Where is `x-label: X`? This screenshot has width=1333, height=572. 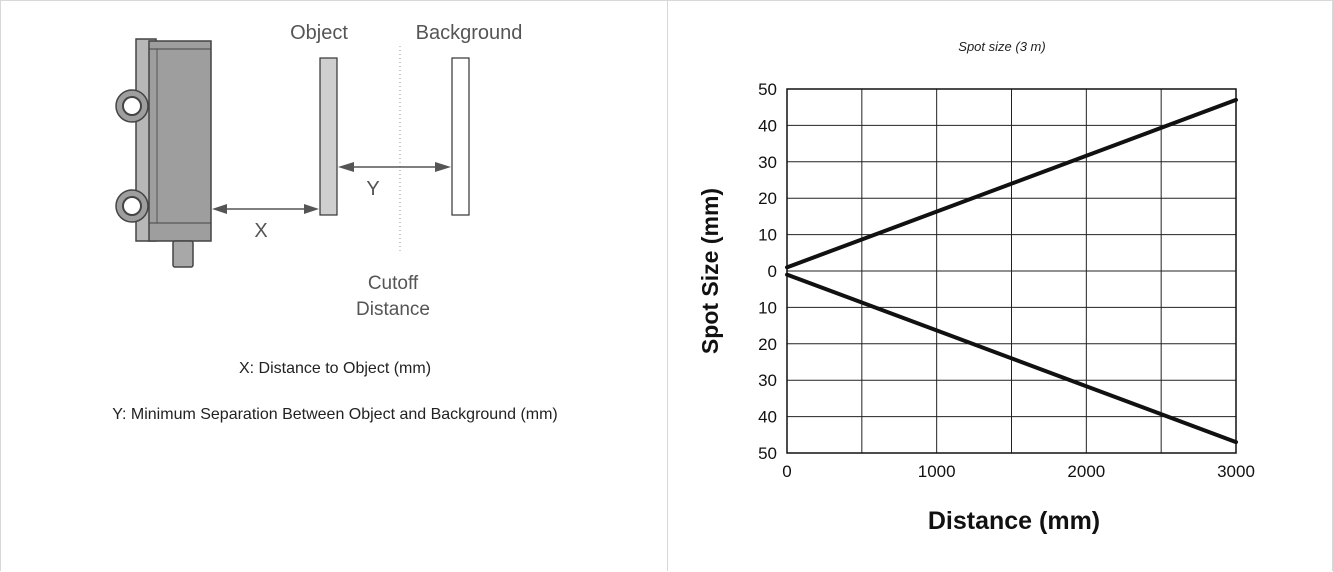
x-label: X is located at coordinates (260, 231).